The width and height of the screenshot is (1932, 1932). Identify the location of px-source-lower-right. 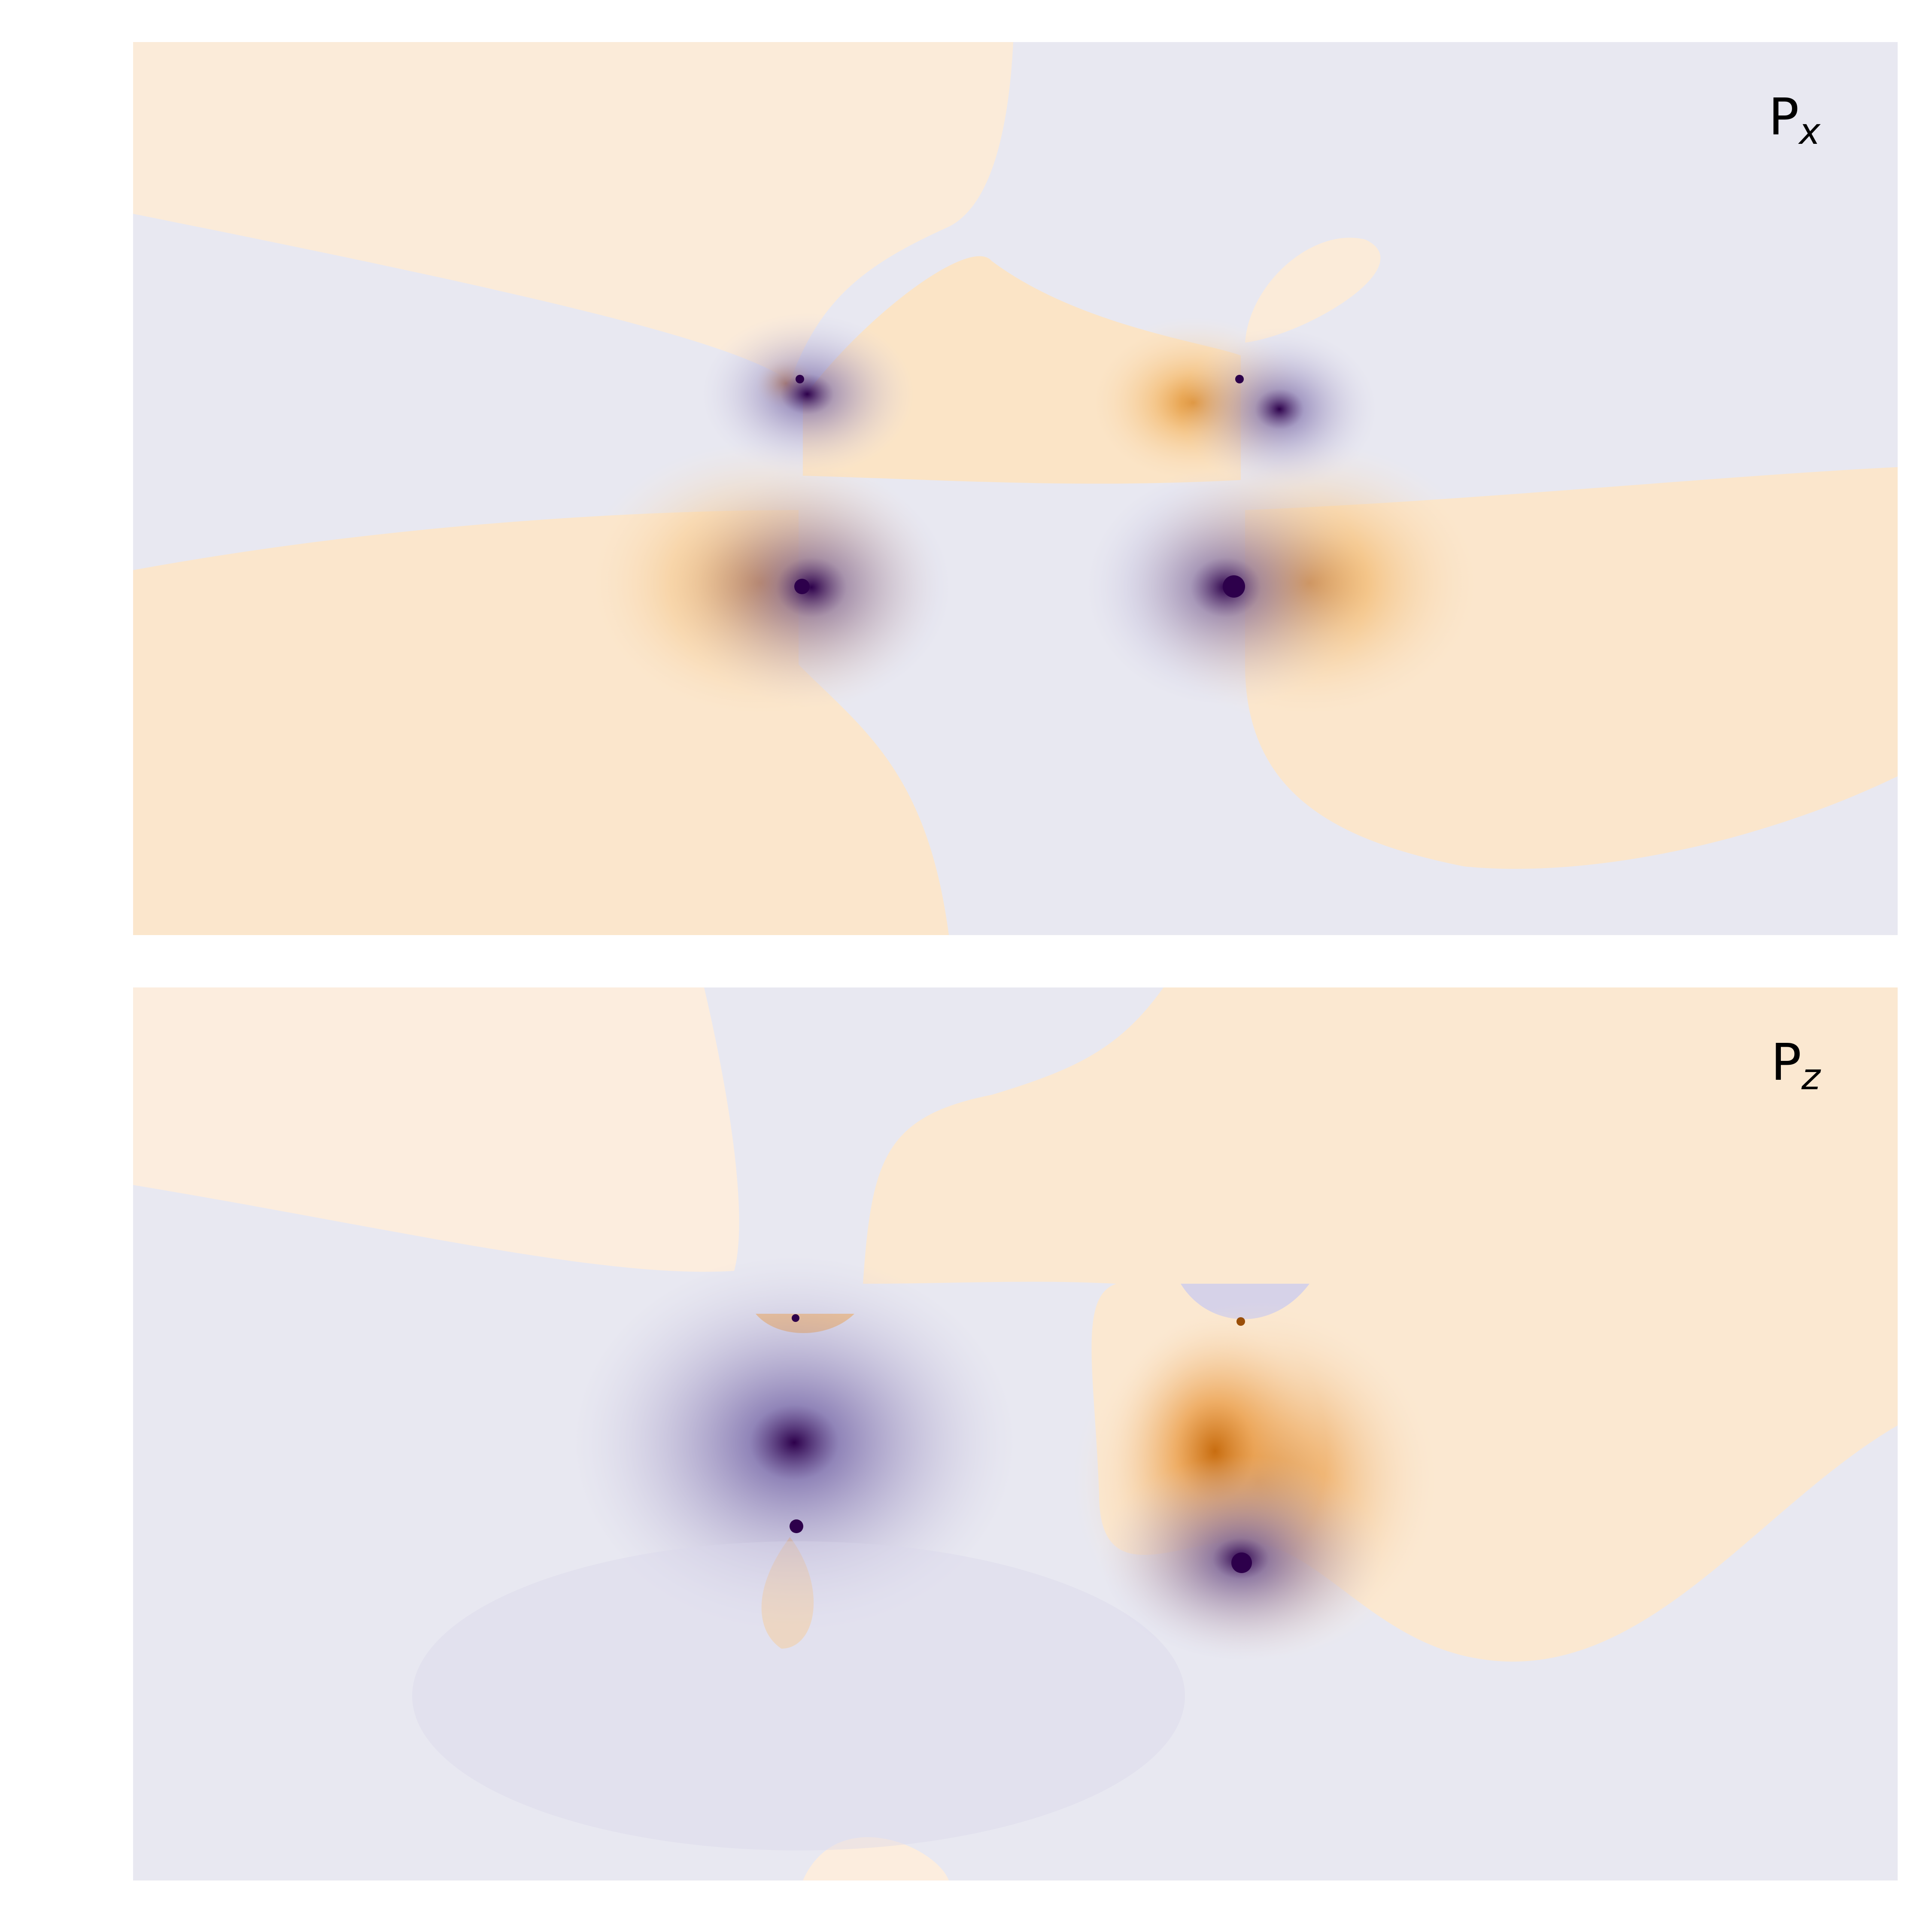
(1234, 587).